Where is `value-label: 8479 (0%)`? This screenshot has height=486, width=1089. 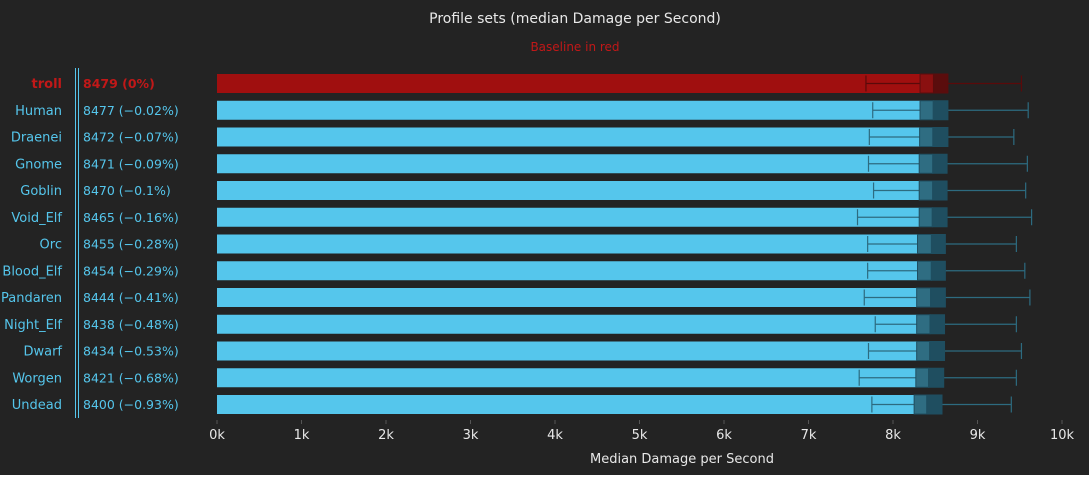 value-label: 8479 (0%) is located at coordinates (119, 83).